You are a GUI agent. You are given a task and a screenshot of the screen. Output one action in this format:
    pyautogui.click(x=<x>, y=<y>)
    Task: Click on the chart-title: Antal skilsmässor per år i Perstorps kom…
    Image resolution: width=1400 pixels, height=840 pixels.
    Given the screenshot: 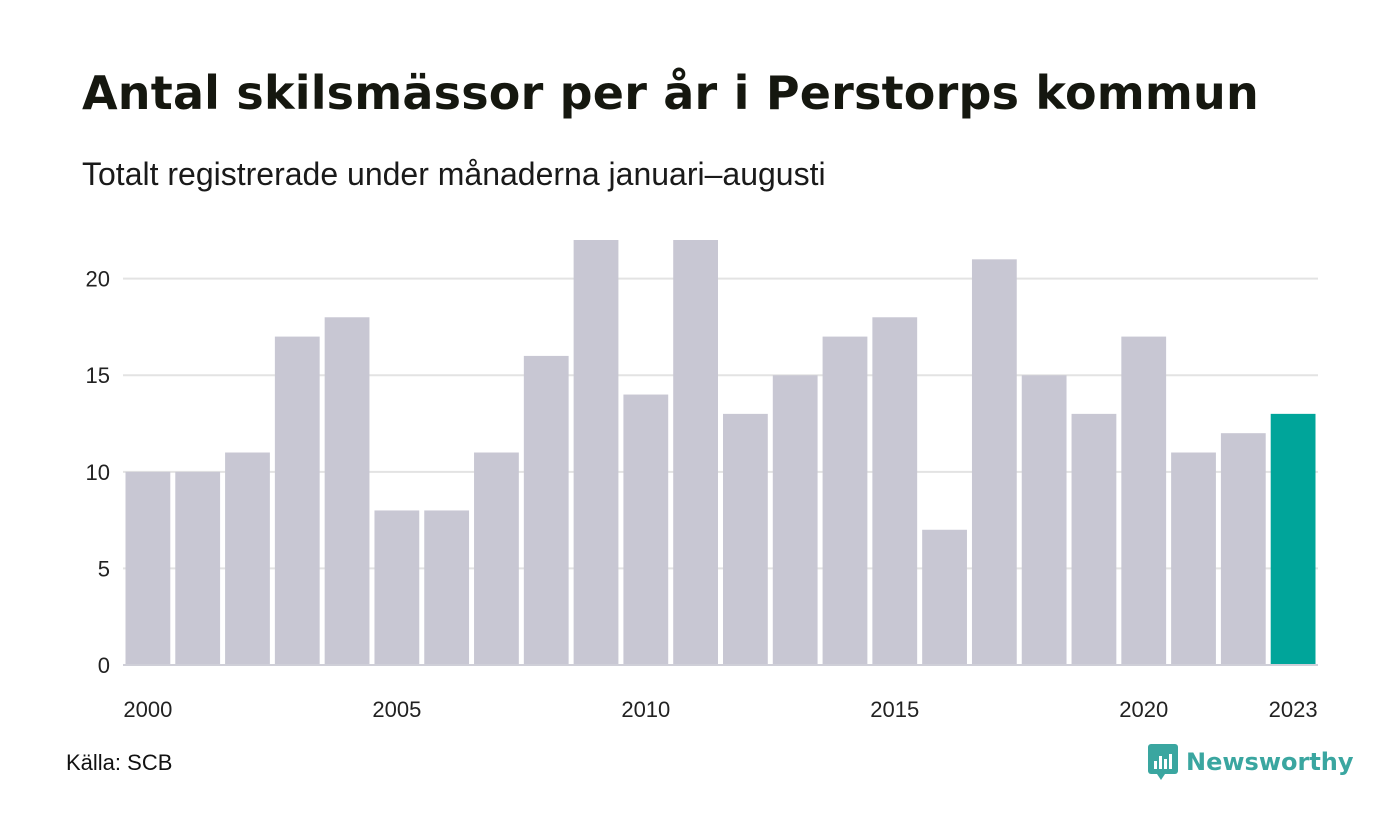 What is the action you would take?
    pyautogui.click(x=670, y=93)
    